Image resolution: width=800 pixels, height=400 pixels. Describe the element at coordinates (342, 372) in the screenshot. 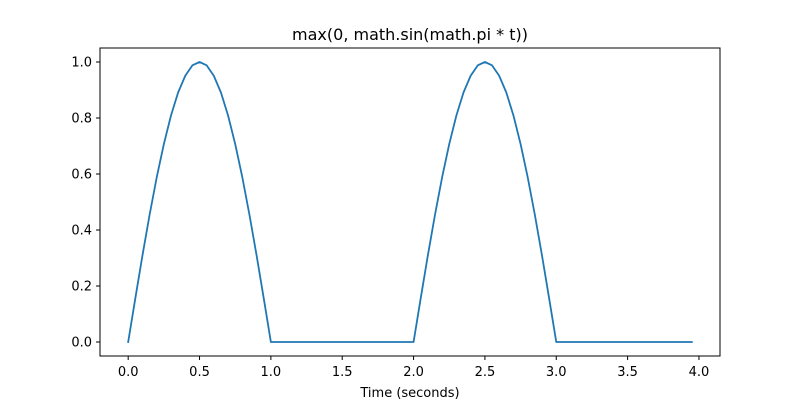

I see `x-tick-label: 1.5` at that location.